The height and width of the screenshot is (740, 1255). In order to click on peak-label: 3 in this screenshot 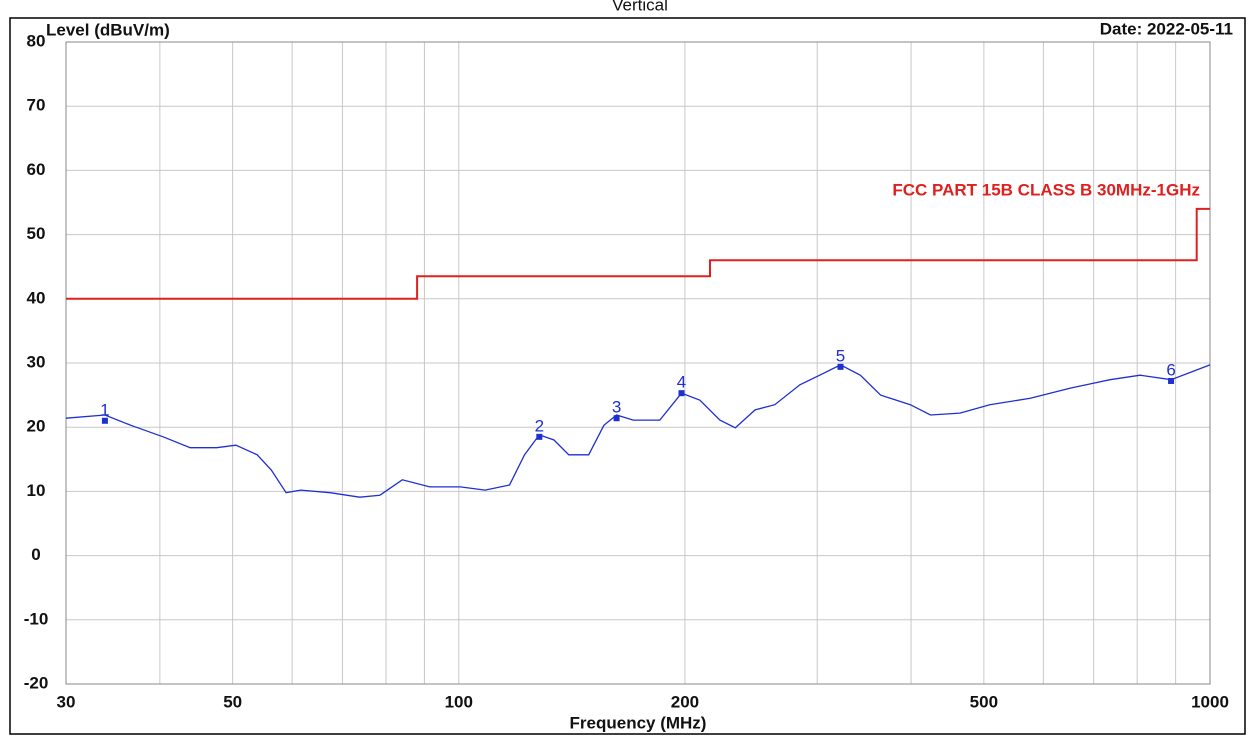, I will do `click(616, 407)`.